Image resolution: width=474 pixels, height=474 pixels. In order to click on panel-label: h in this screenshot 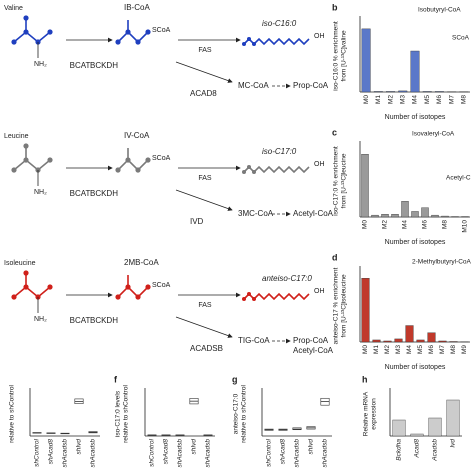, I will do `click(365, 379)`.